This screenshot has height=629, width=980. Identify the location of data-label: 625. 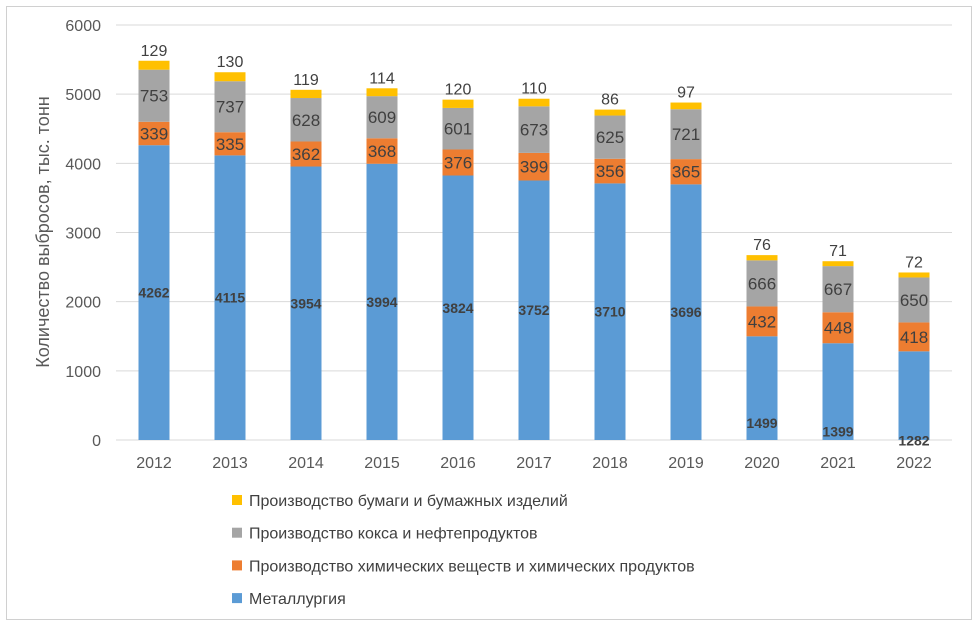
(610, 137).